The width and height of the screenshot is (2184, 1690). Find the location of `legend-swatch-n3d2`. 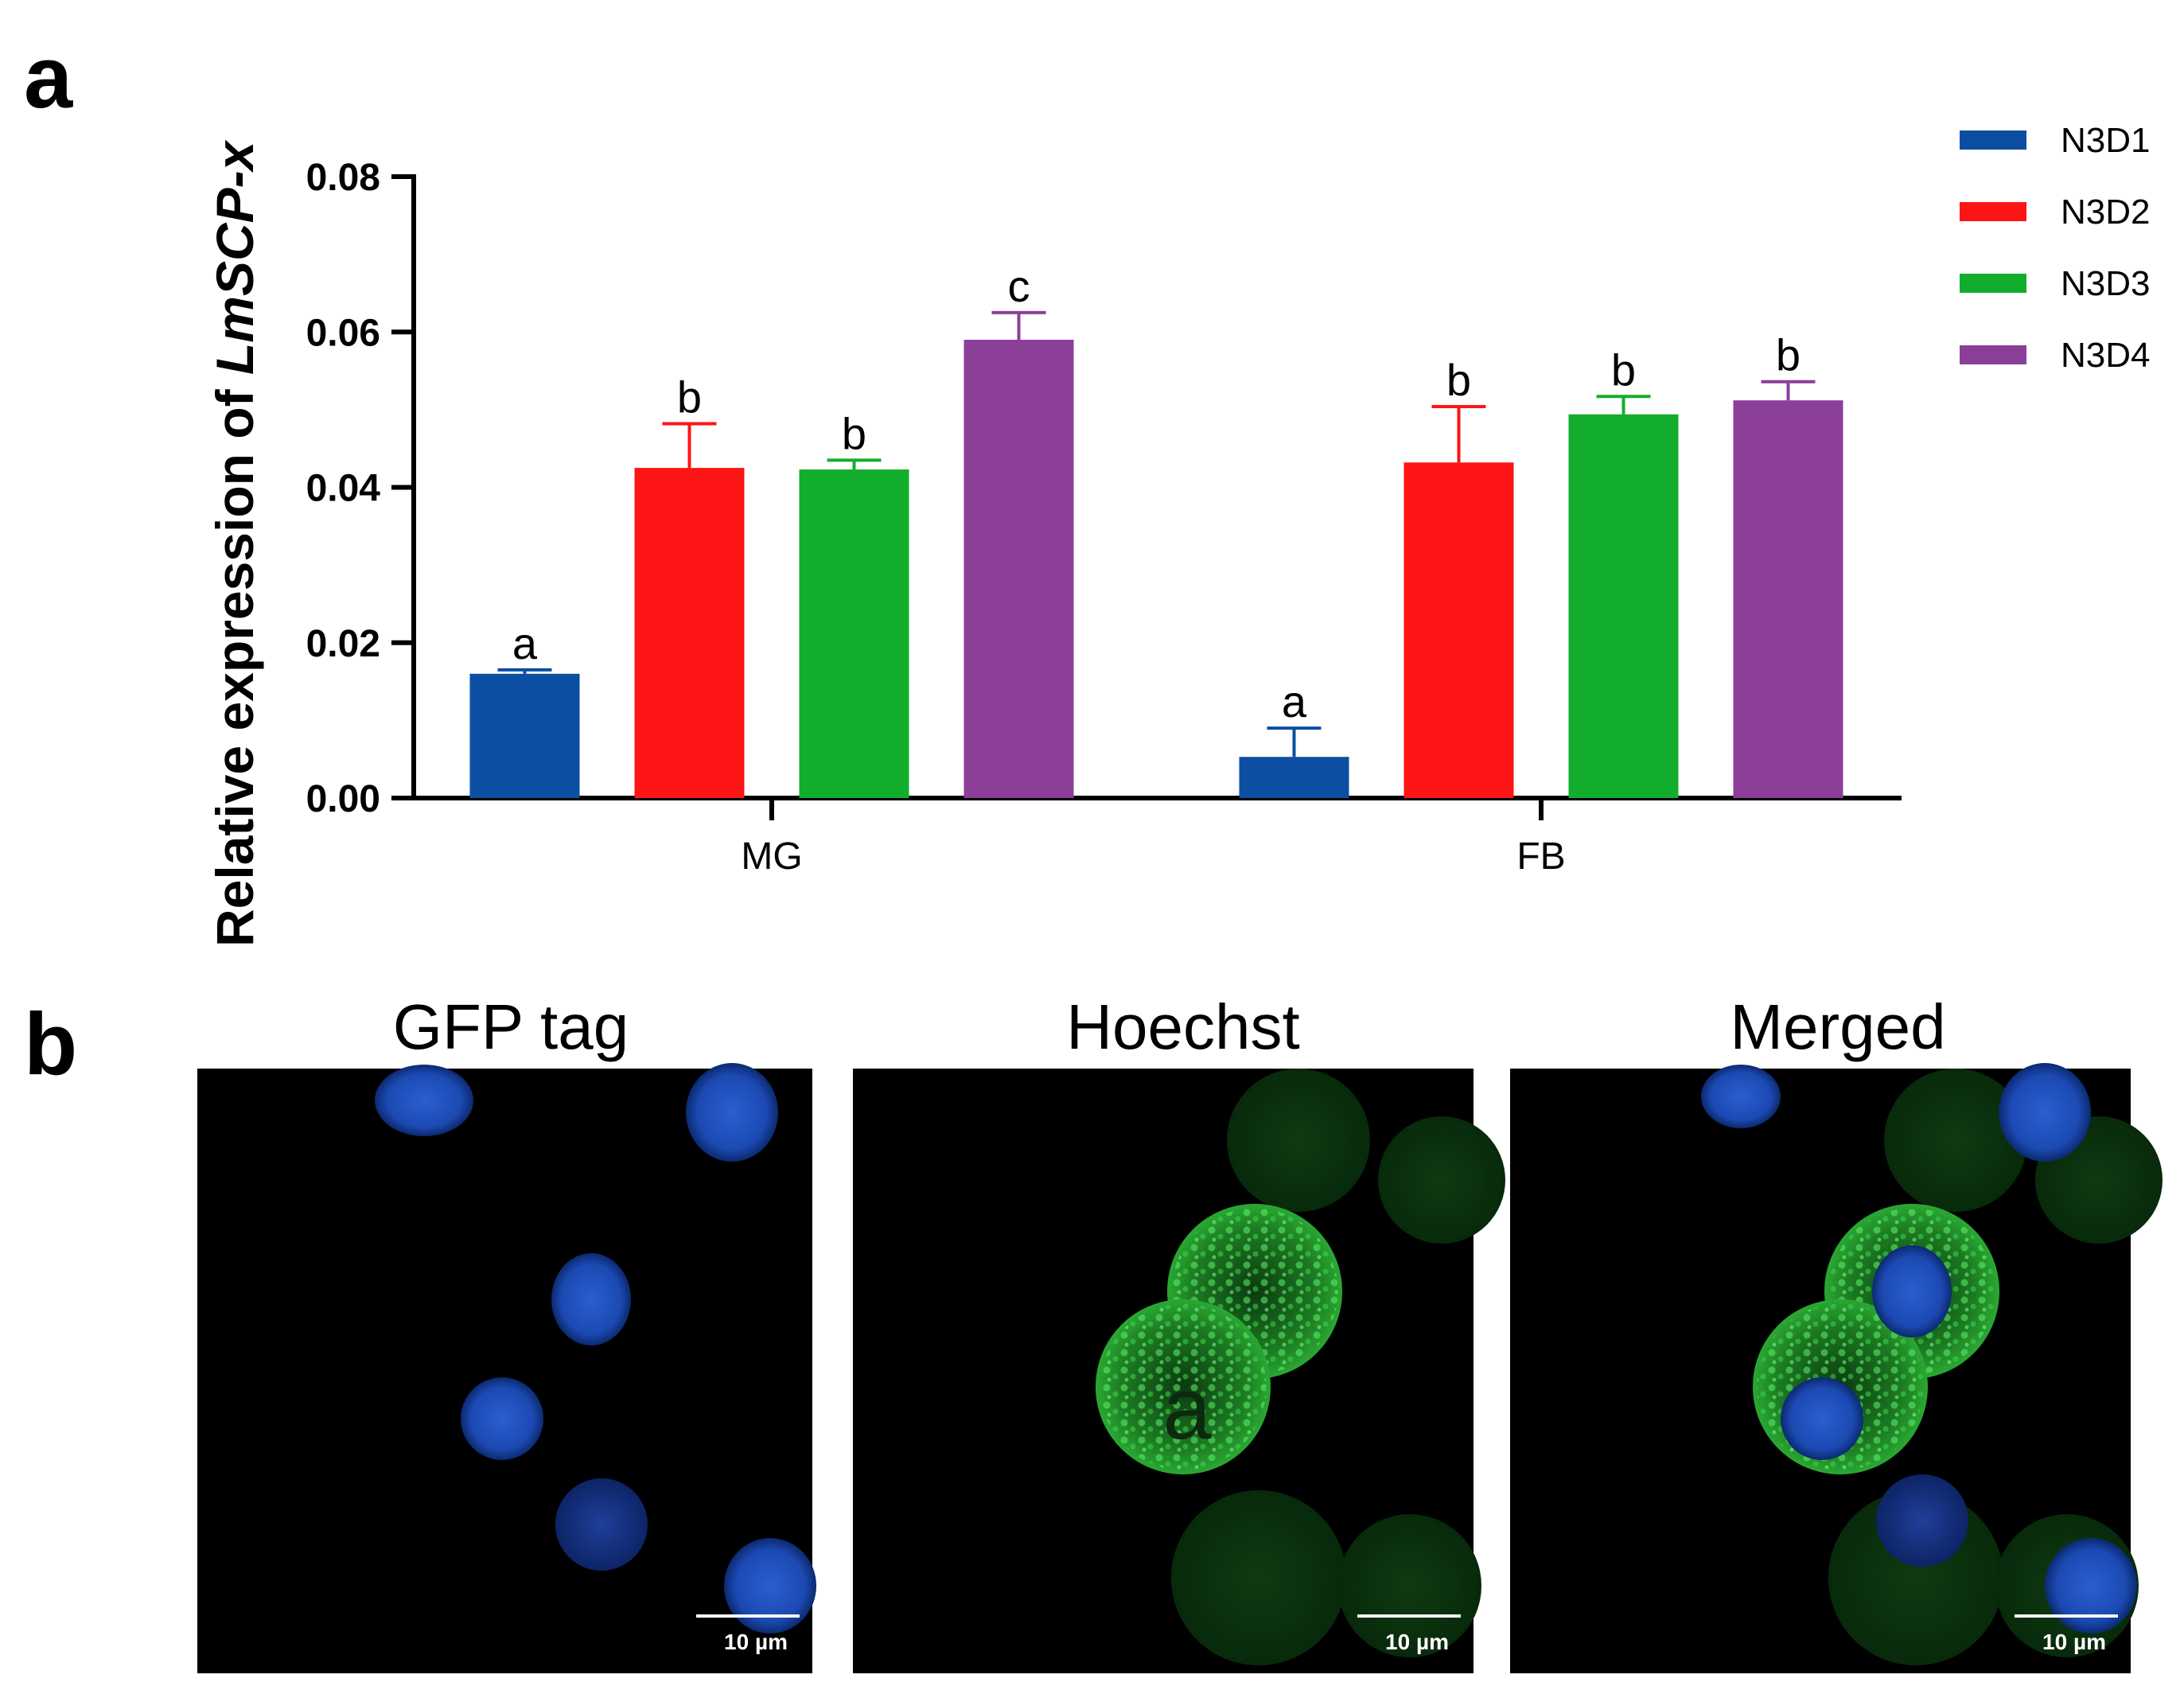

legend-swatch-n3d2 is located at coordinates (1993, 211).